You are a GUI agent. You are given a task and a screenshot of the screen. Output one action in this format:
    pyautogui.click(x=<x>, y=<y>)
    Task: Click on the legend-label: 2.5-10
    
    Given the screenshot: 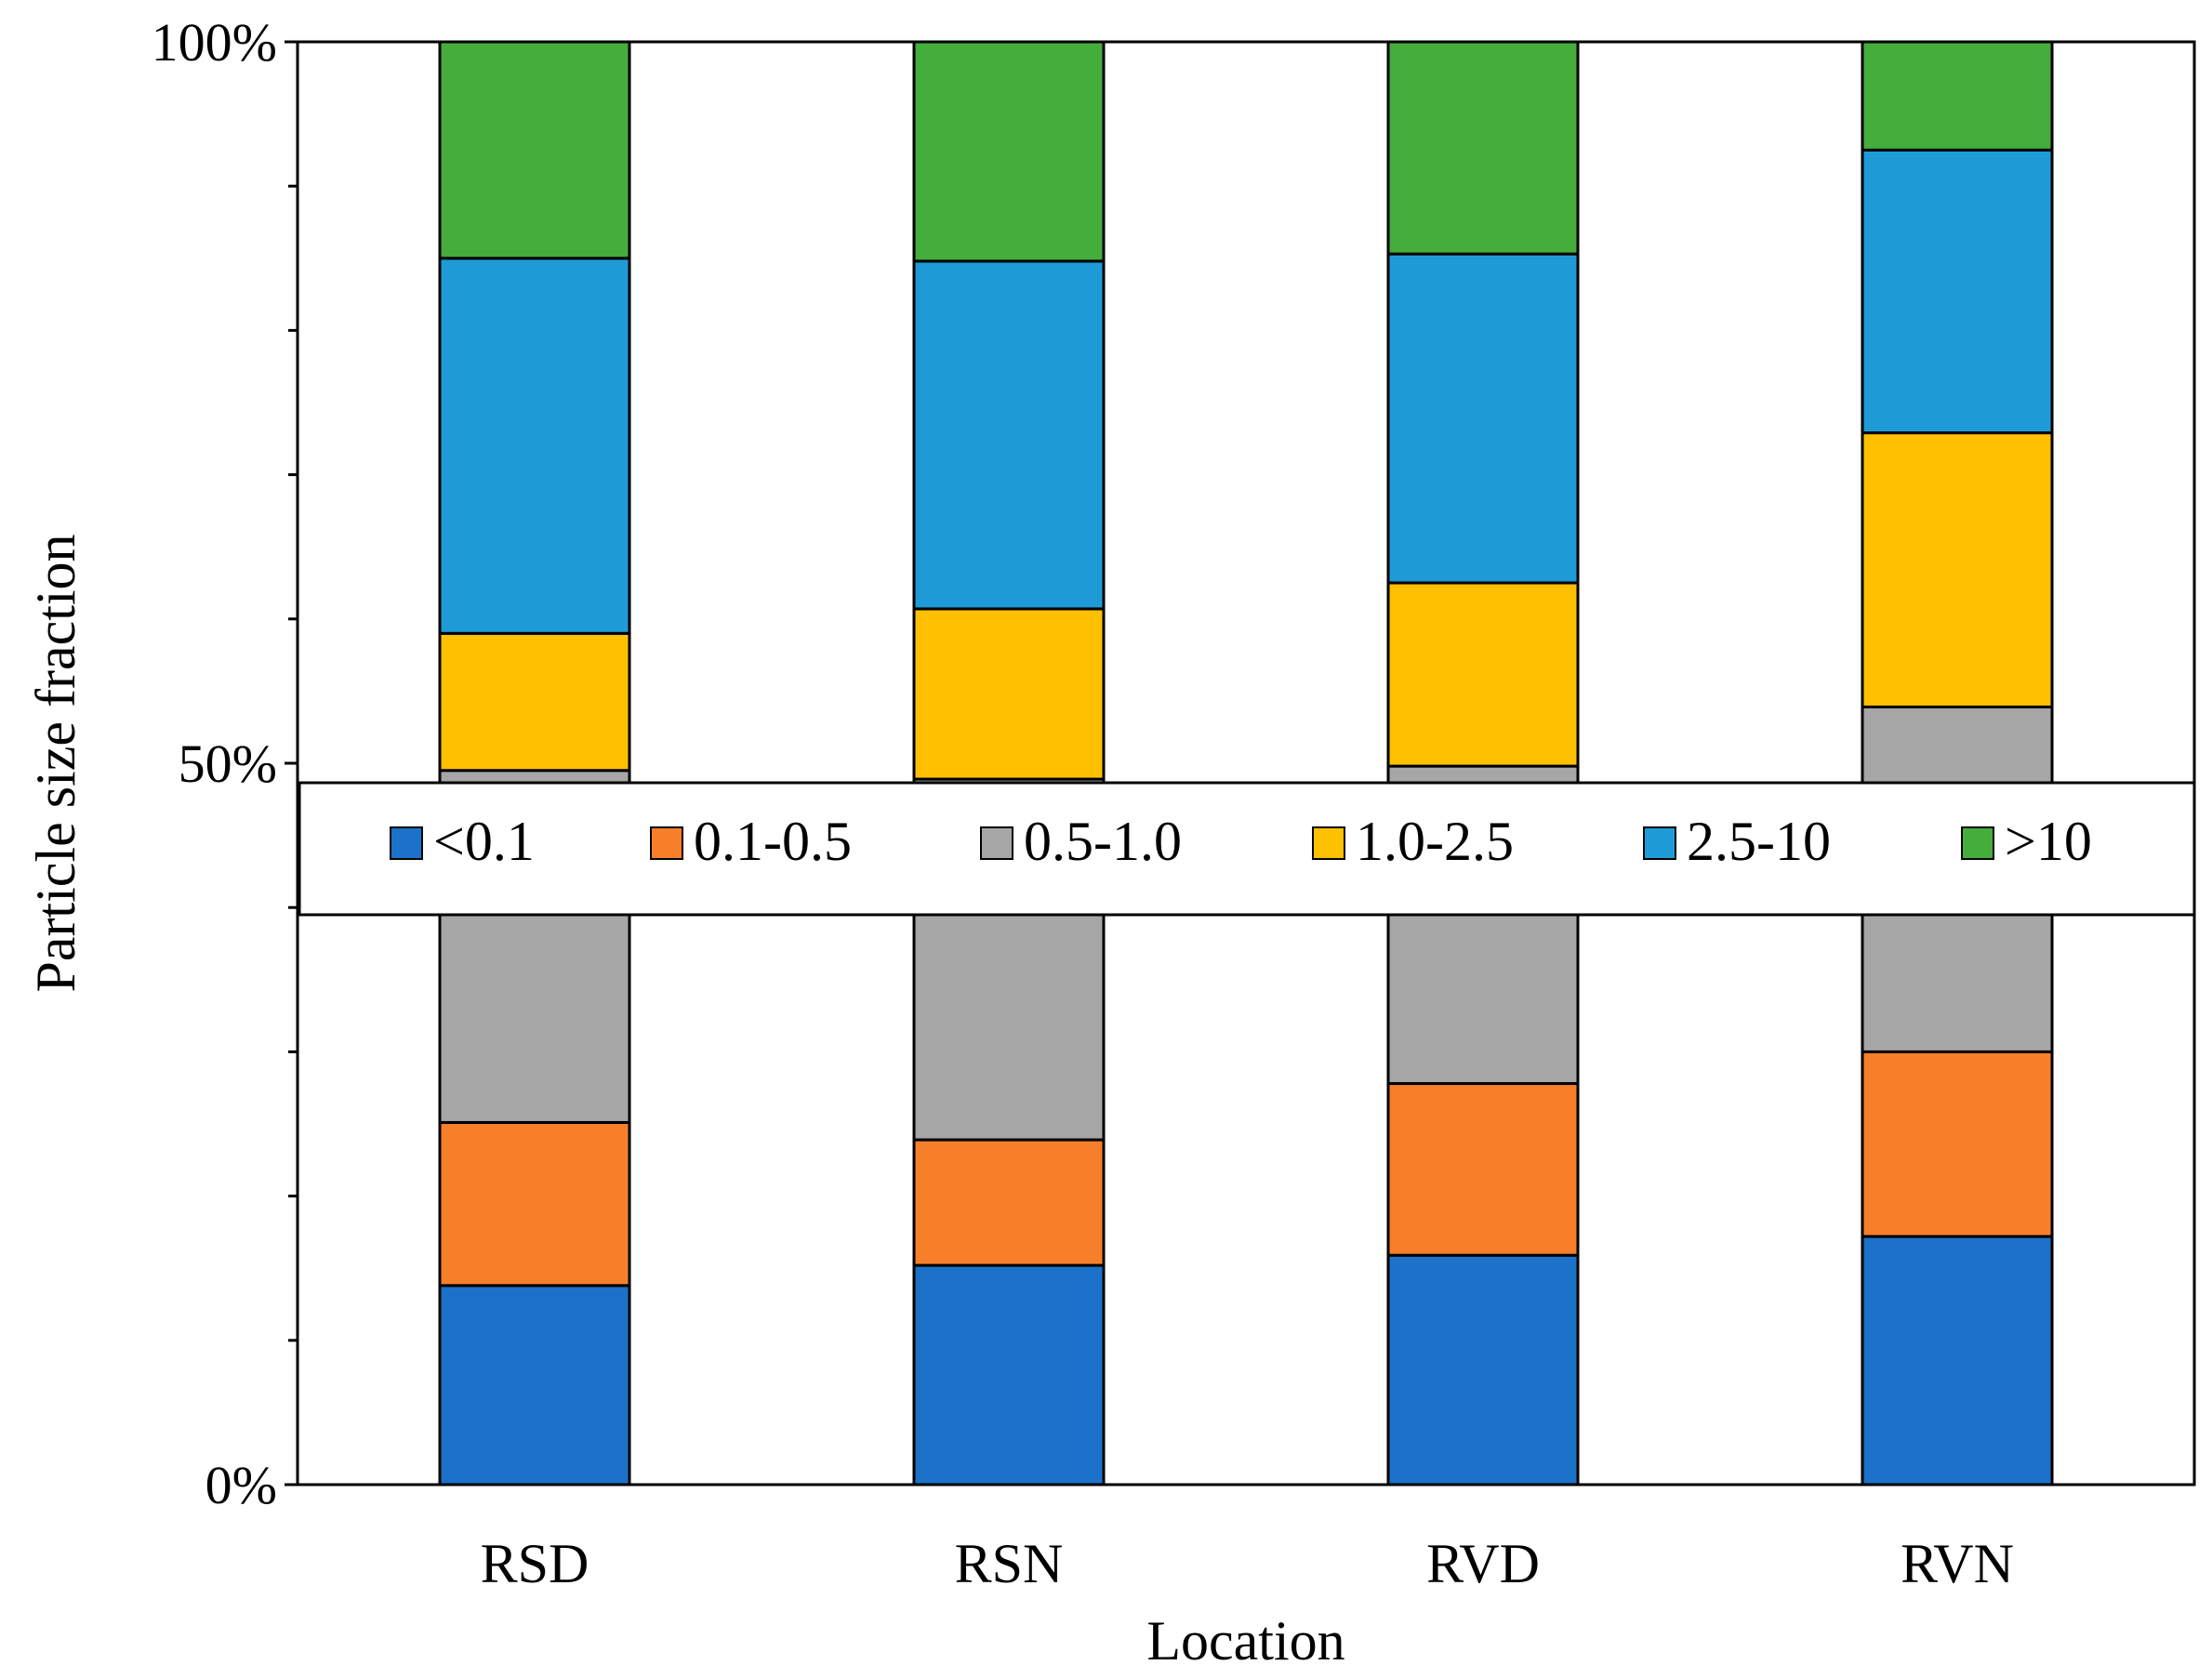 What is the action you would take?
    pyautogui.click(x=1759, y=842)
    